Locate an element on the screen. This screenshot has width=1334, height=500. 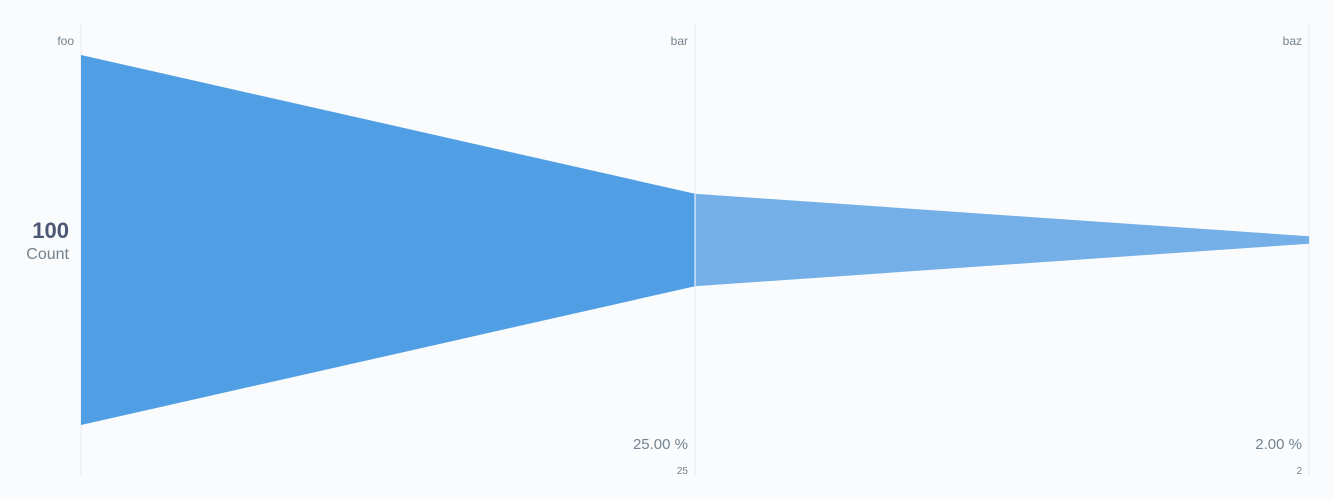
funnel-segment is located at coordinates (1002, 240).